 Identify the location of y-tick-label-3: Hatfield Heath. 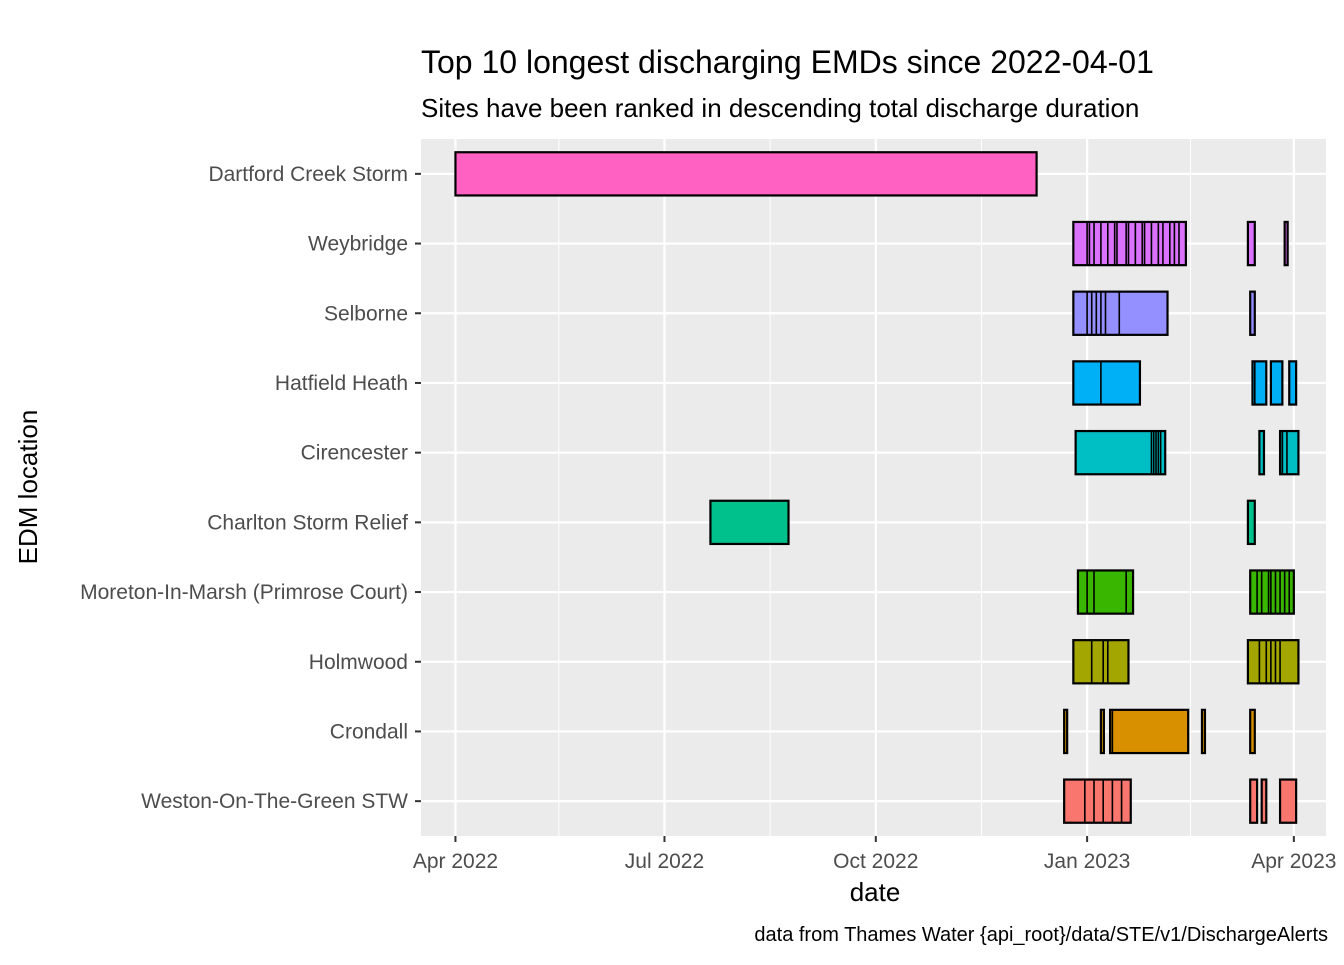
(341, 383).